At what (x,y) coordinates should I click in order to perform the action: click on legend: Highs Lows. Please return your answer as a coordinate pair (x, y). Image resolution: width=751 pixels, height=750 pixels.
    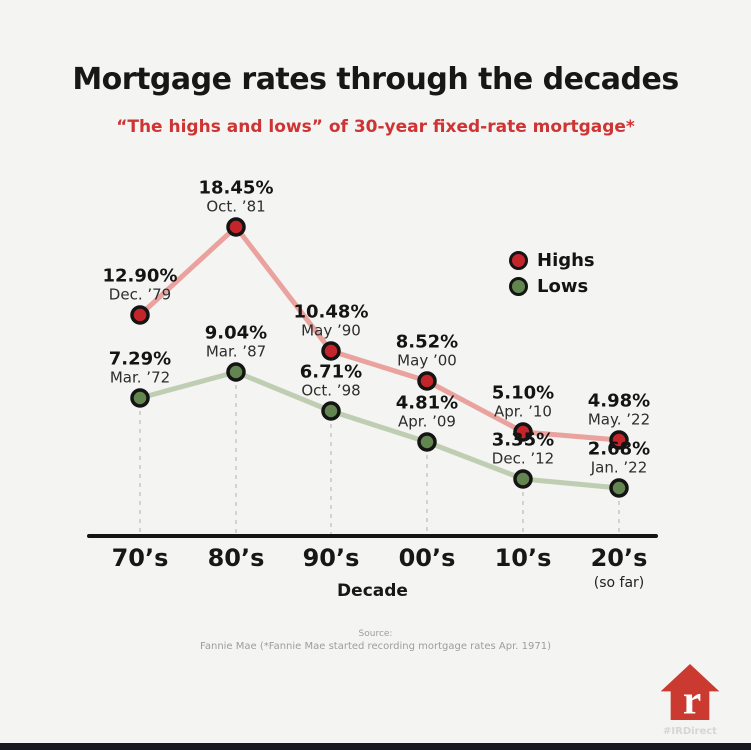
    Looking at the image, I should click on (552, 276).